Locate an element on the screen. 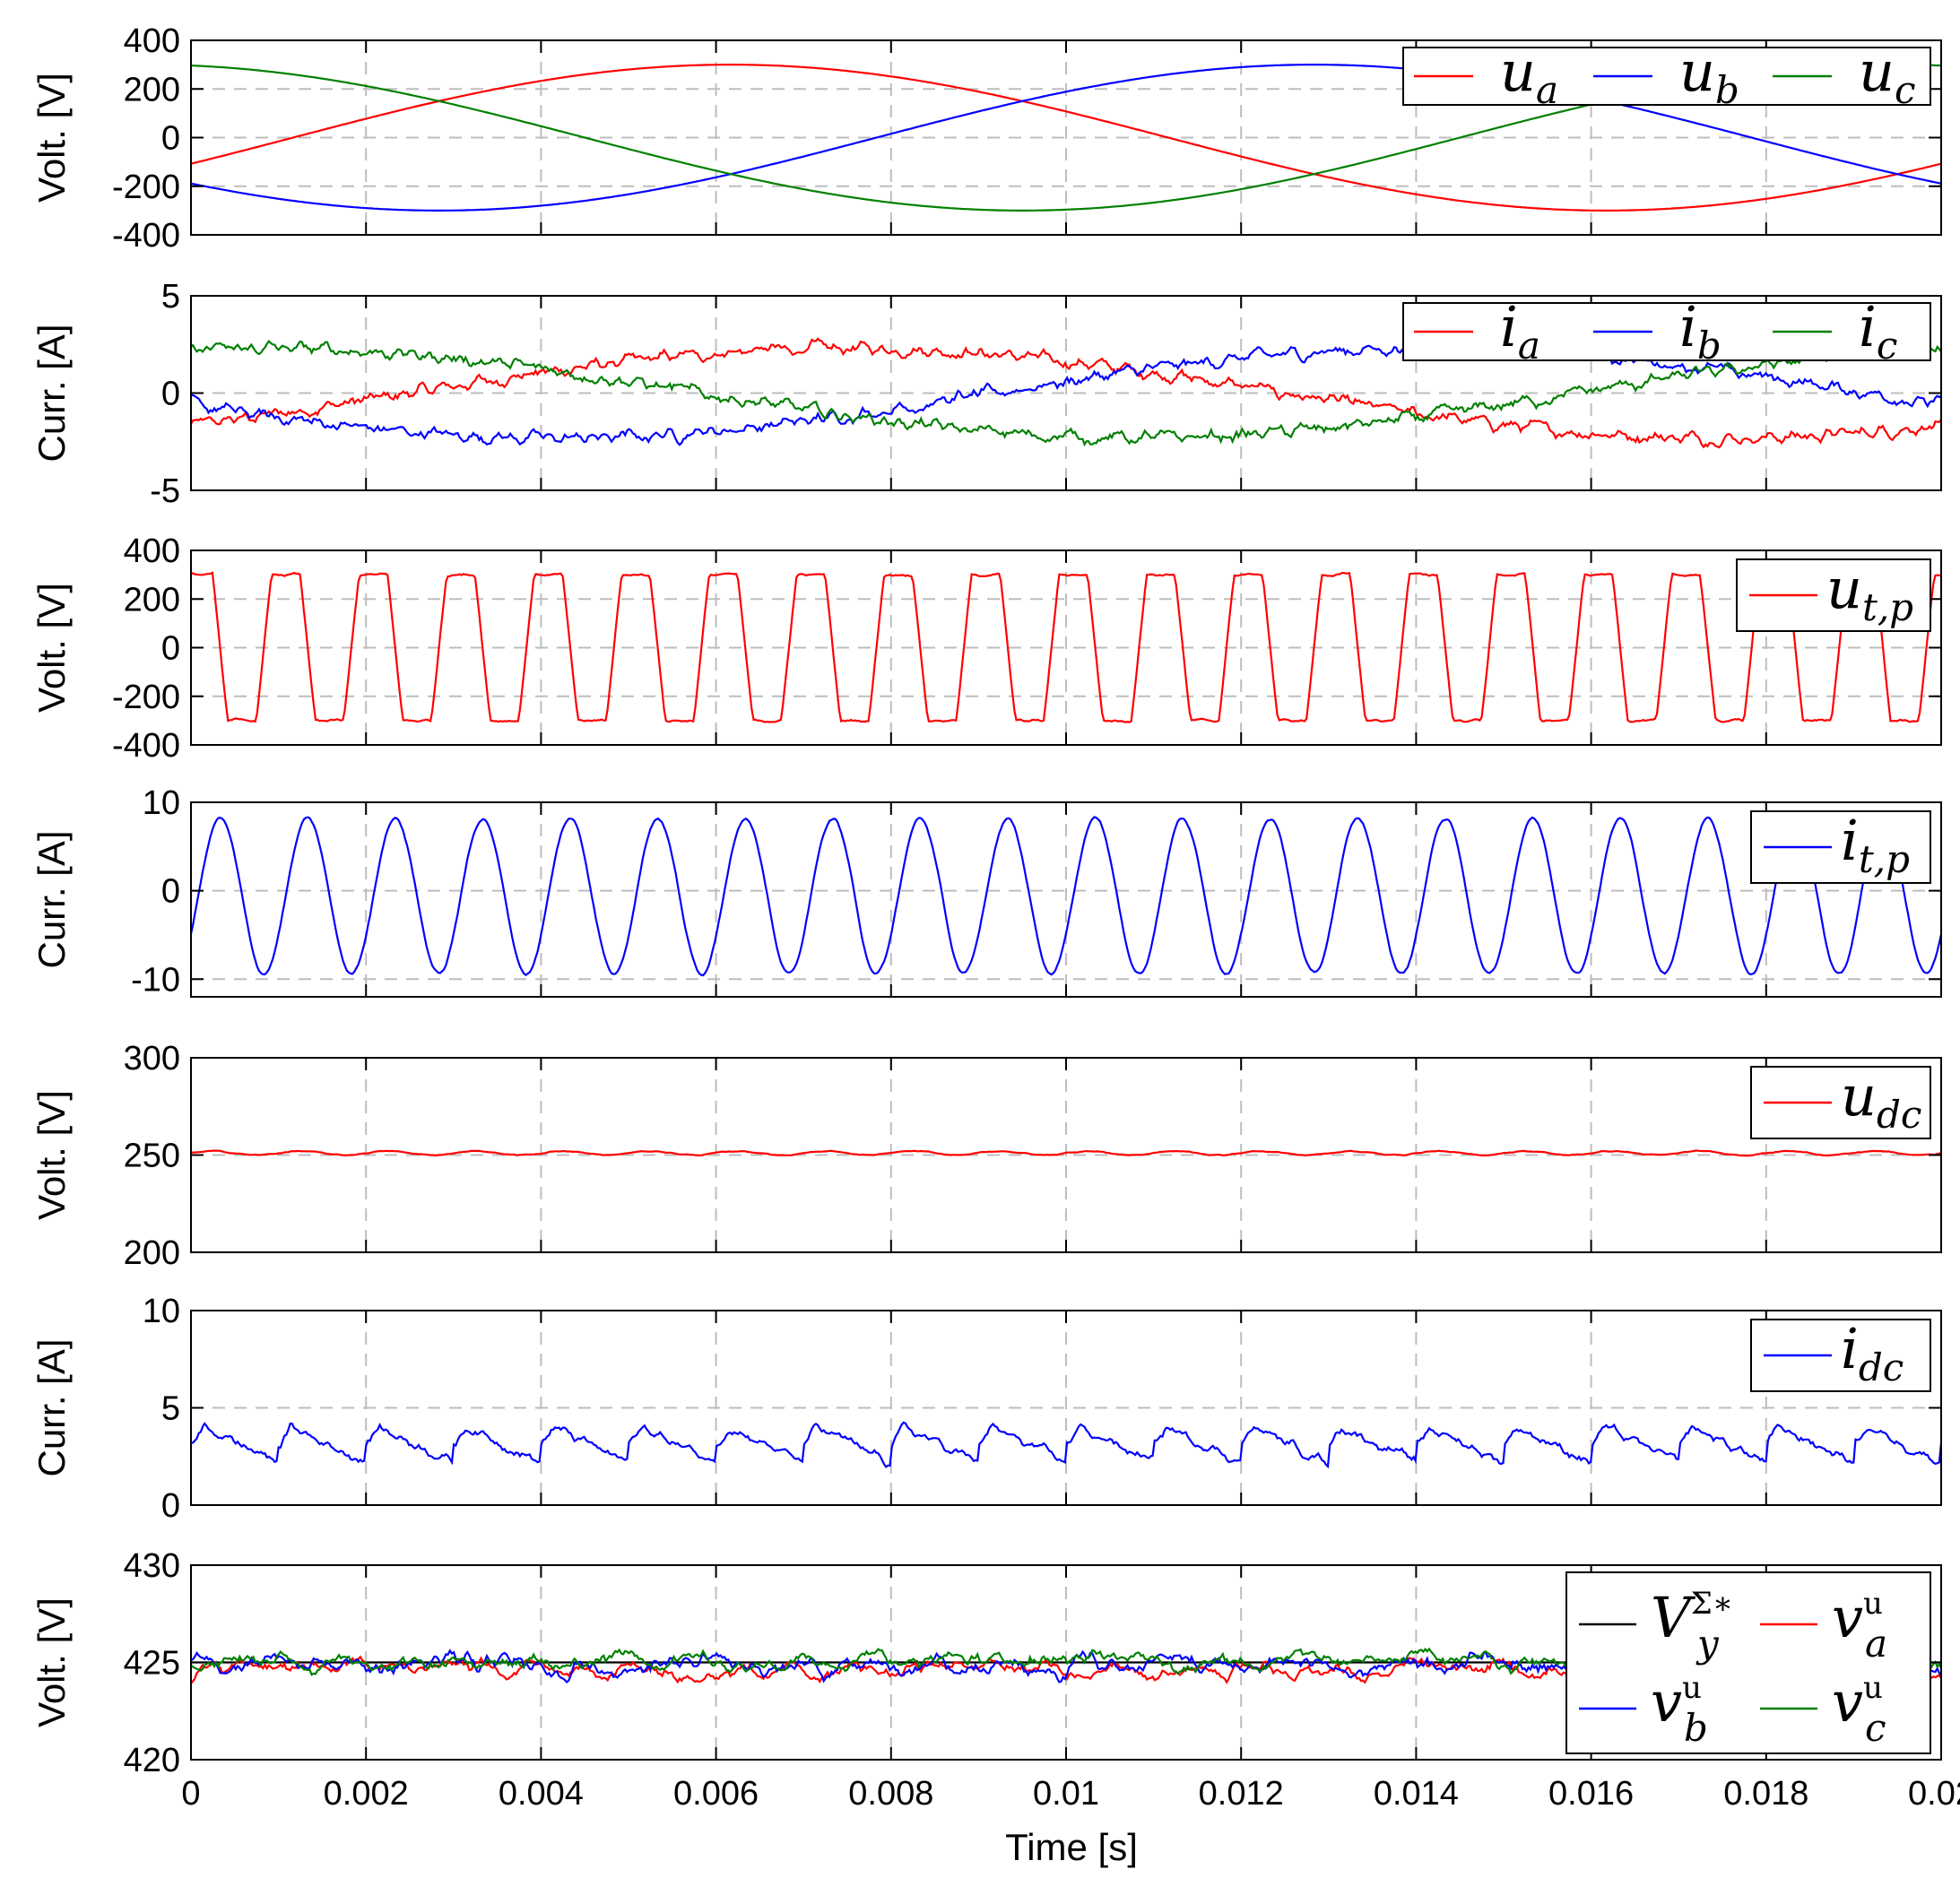  legend-1: ua ub uc is located at coordinates (1666, 76).